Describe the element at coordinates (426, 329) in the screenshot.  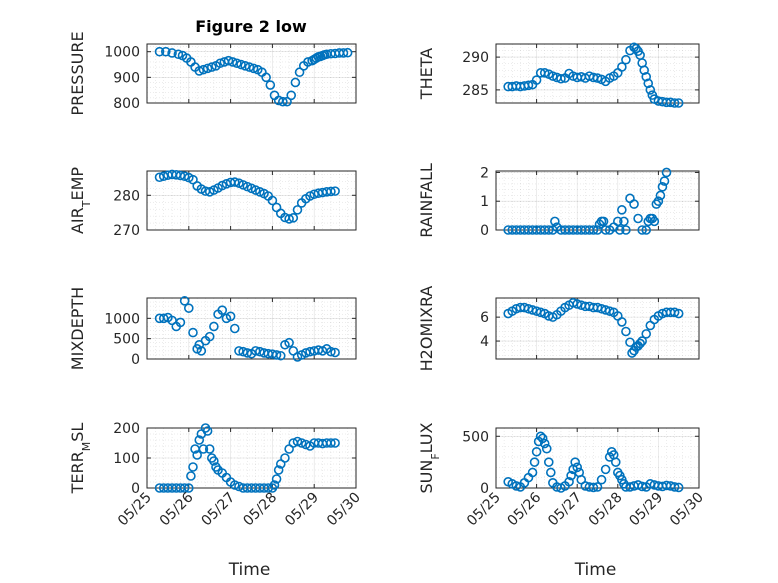
I see `y-axis-label: H2OMIXRA` at that location.